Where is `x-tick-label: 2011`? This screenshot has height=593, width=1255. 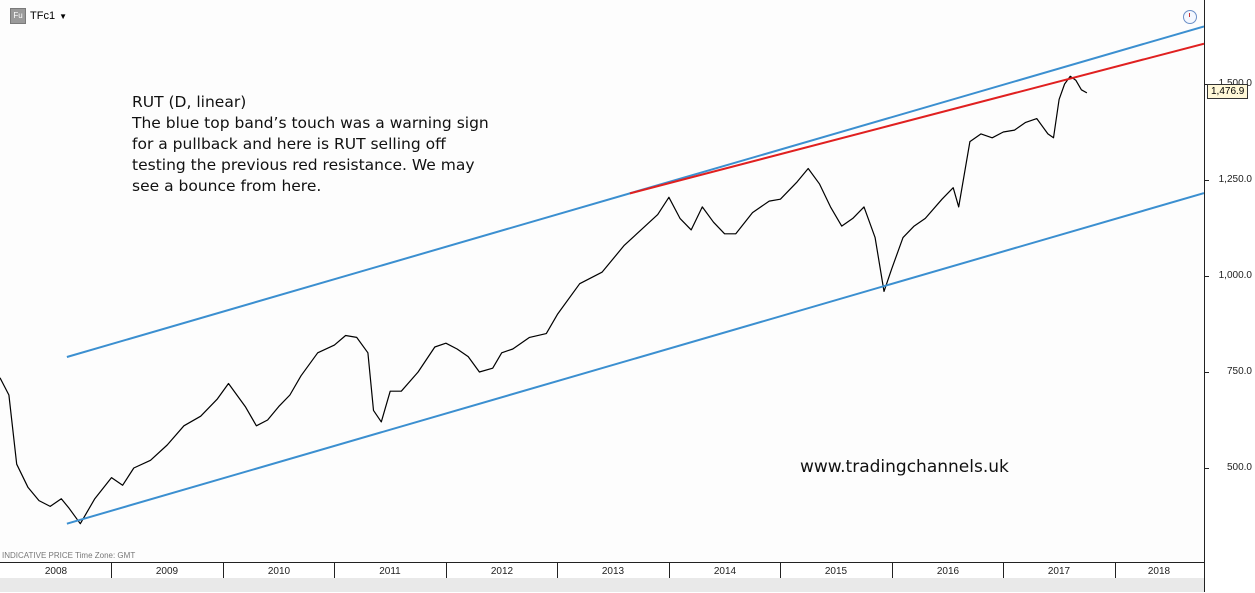 x-tick-label: 2011 is located at coordinates (390, 571).